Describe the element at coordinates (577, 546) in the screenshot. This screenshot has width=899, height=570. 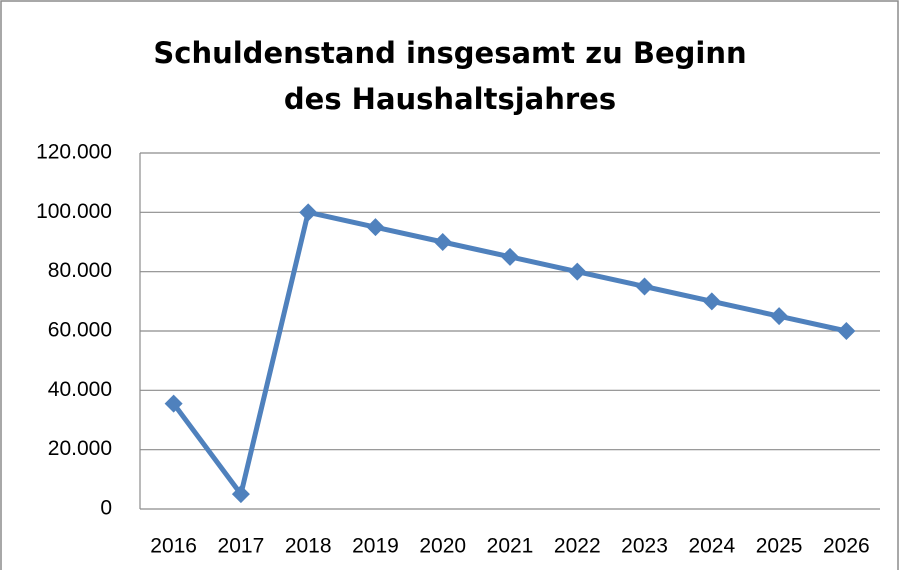
I see `x-tick-label: 2022` at that location.